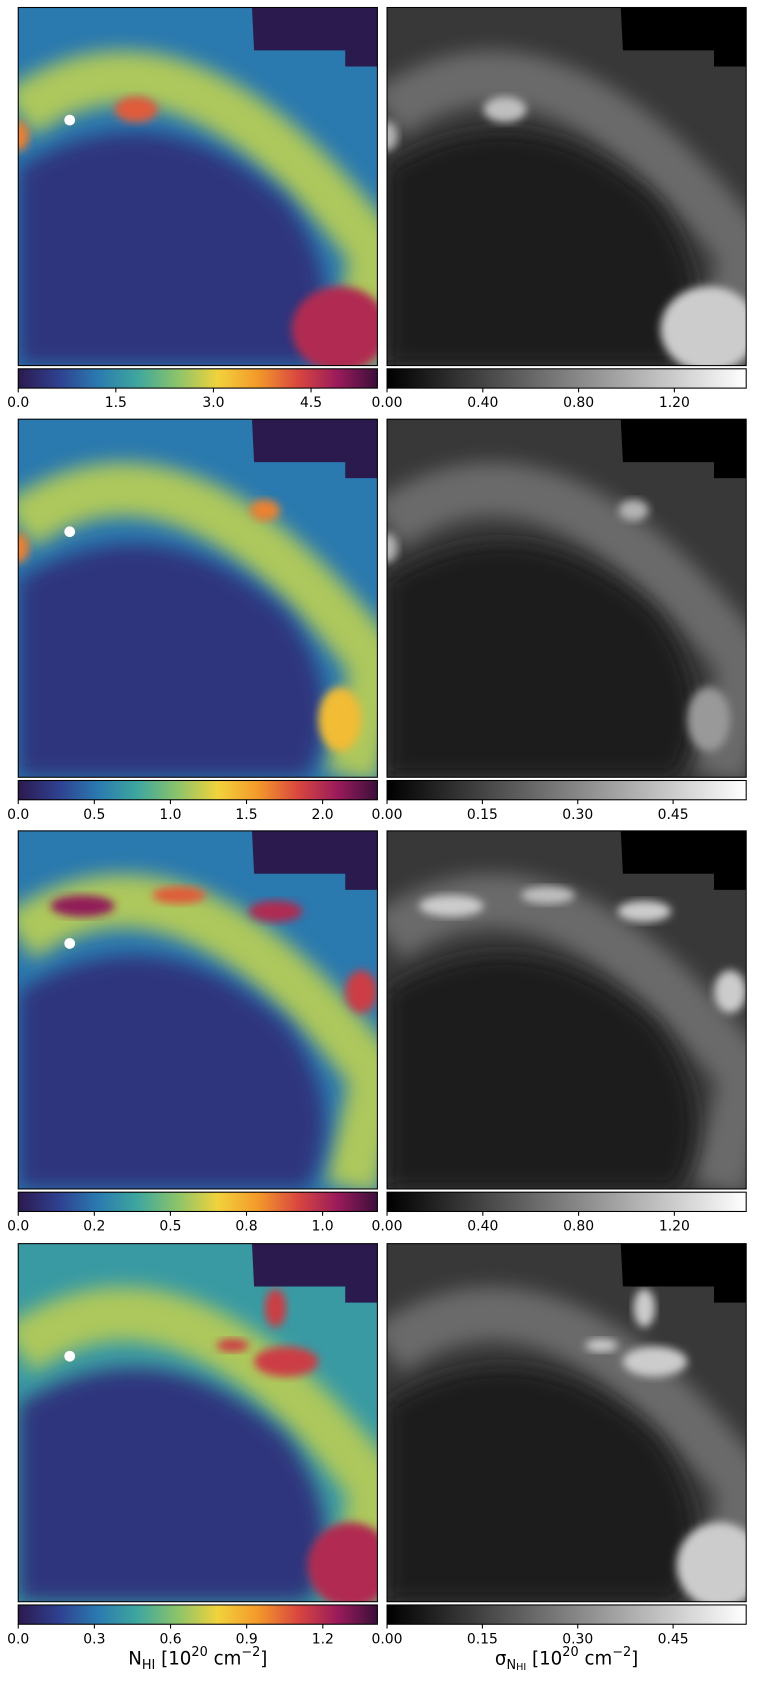 The width and height of the screenshot is (758, 1695). What do you see at coordinates (501, 1659) in the screenshot?
I see `axis-label-part: σ` at bounding box center [501, 1659].